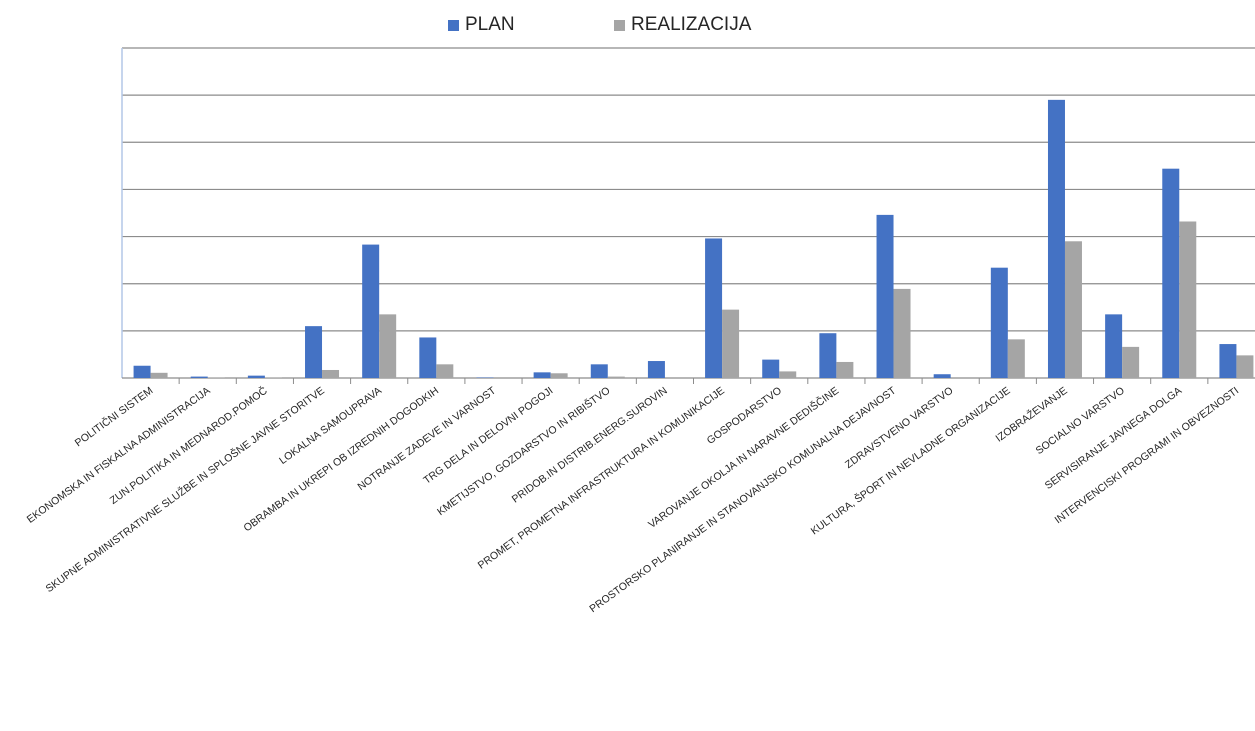 The width and height of the screenshot is (1255, 731). I want to click on x-tick-label: KULTURA, ŠPORT IN NEVLADNE ORGANIZACIJE, so click(910, 461).